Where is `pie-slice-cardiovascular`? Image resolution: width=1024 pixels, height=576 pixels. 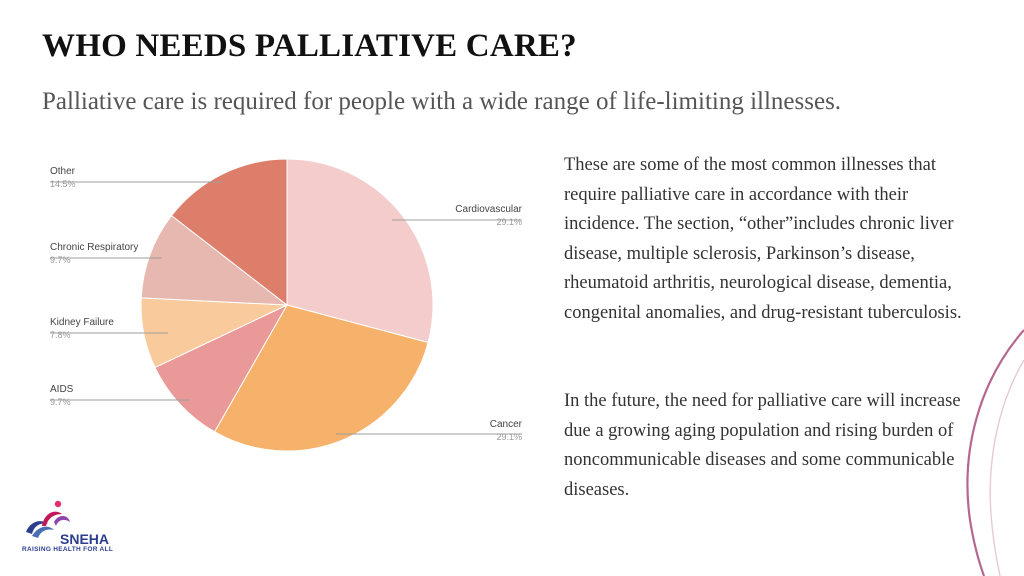
pie-slice-cardiovascular is located at coordinates (360, 251).